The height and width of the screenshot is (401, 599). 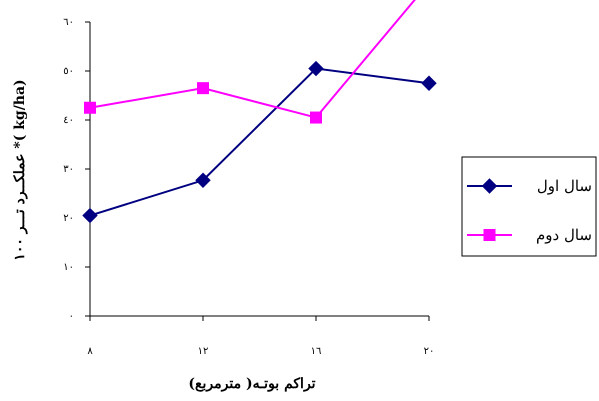 What do you see at coordinates (68, 218) in the screenshot?
I see `y-tick-label: ٢٠` at bounding box center [68, 218].